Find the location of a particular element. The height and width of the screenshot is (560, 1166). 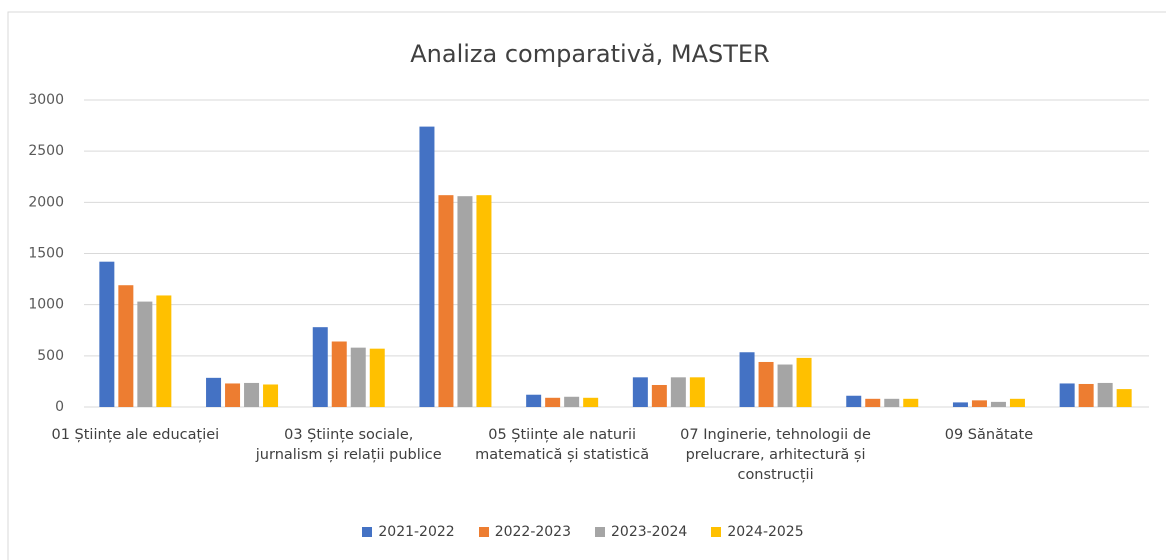

legend-item: 2024-2025 is located at coordinates (757, 532).